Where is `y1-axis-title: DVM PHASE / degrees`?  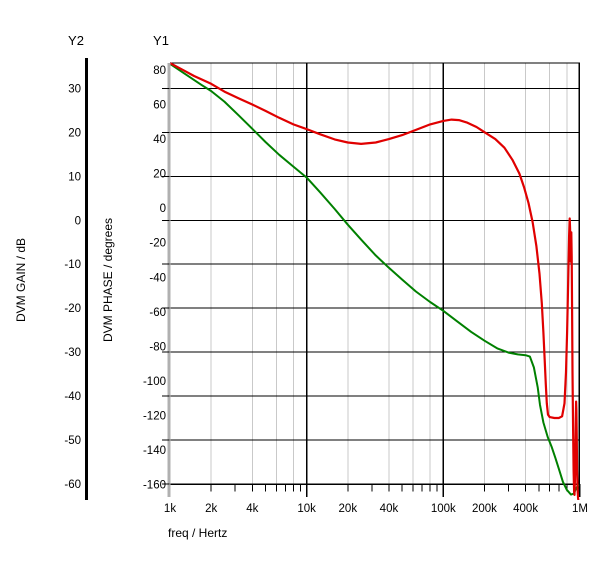 y1-axis-title: DVM PHASE / degrees is located at coordinates (108, 280).